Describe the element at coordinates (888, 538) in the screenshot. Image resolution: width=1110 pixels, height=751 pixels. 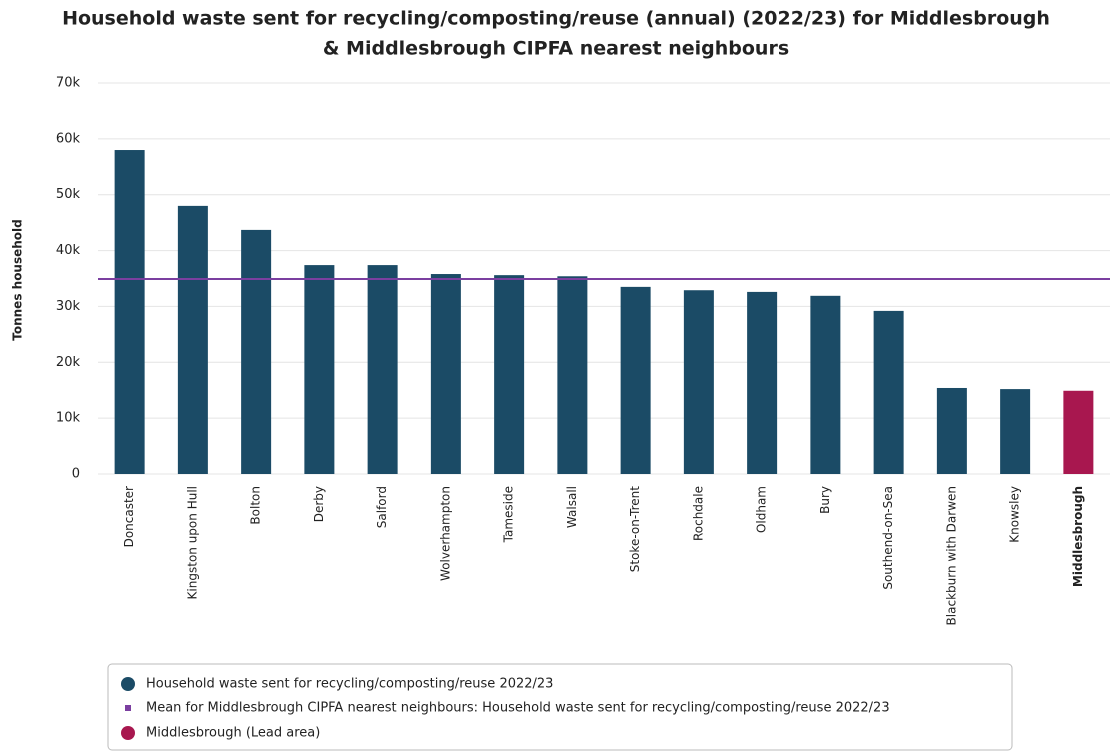
I see `x-tick-label: Southend-on-Sea` at that location.